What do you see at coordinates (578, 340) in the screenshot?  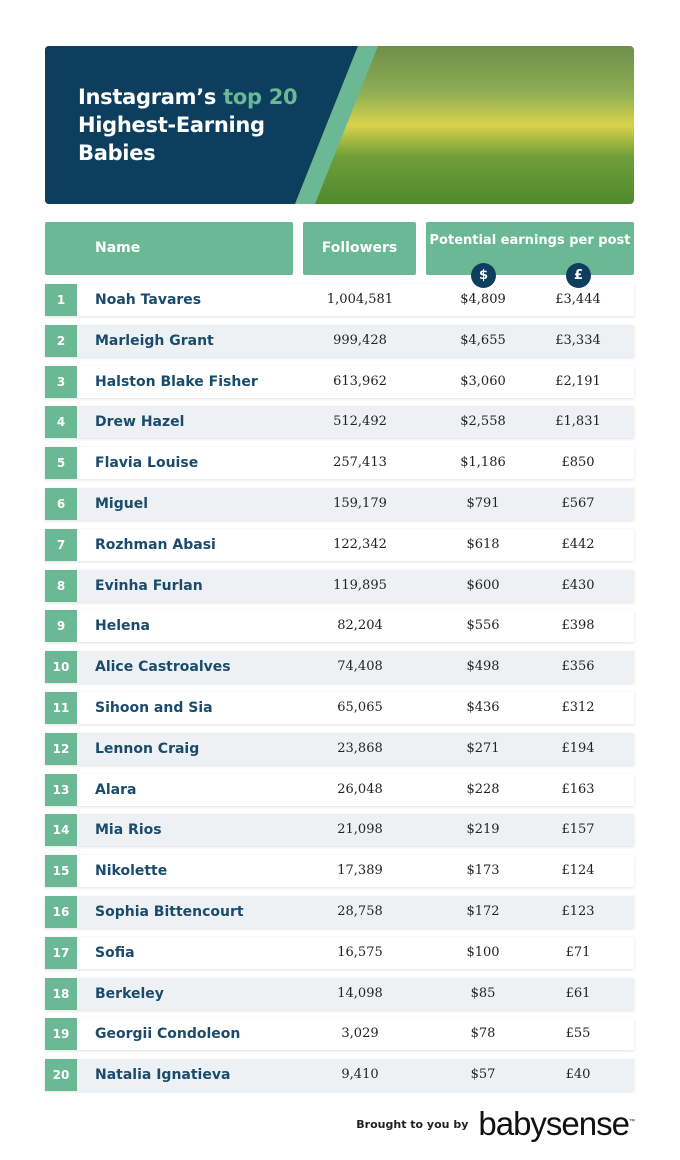 I see `gbp-earnings-value: £3,334` at bounding box center [578, 340].